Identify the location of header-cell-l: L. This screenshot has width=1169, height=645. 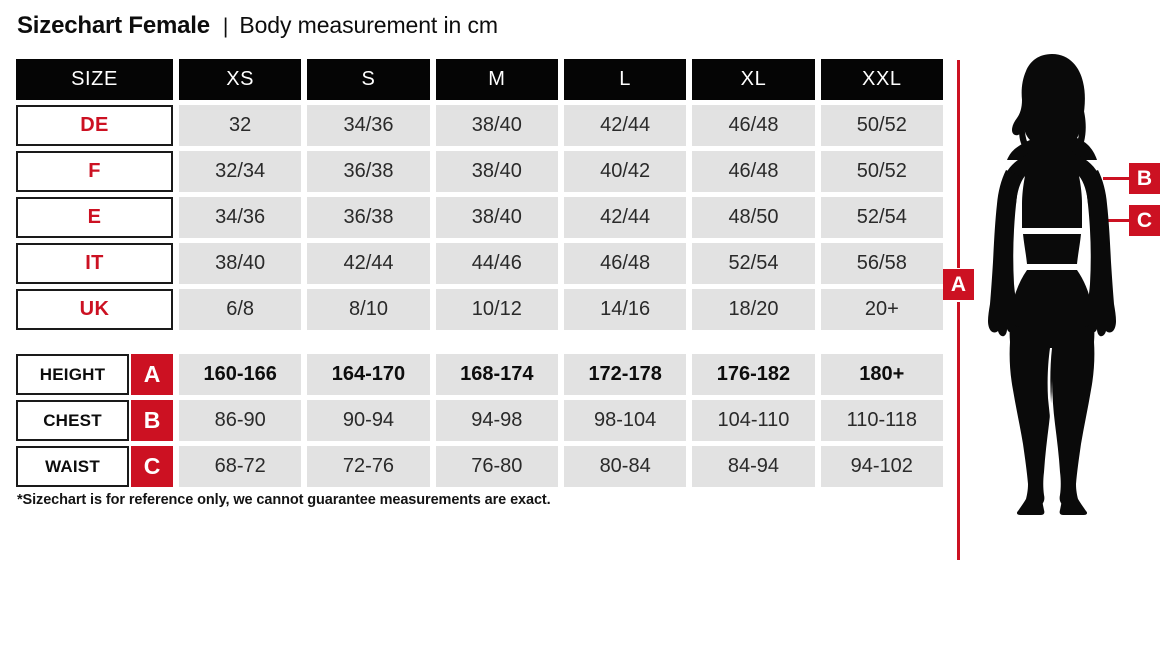
(625, 79).